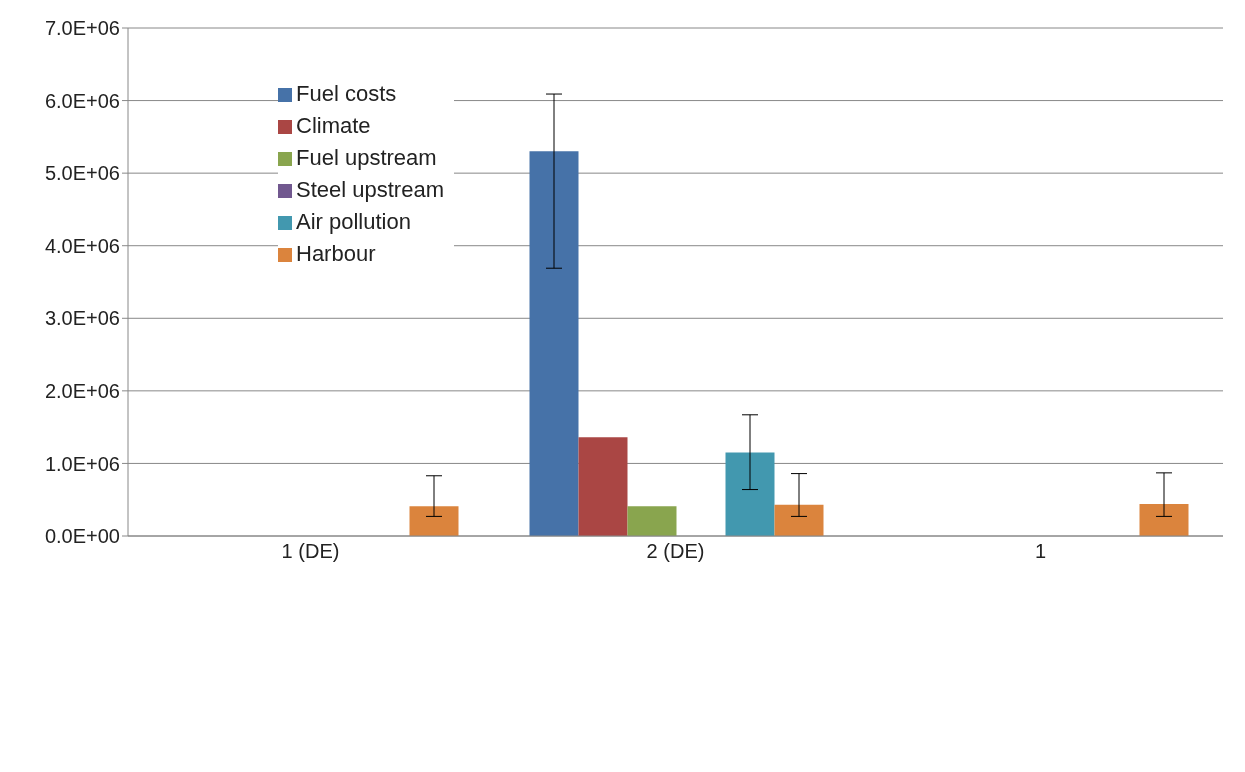  What do you see at coordinates (82, 390) in the screenshot?
I see `y-tick-label: 2.0E+06` at bounding box center [82, 390].